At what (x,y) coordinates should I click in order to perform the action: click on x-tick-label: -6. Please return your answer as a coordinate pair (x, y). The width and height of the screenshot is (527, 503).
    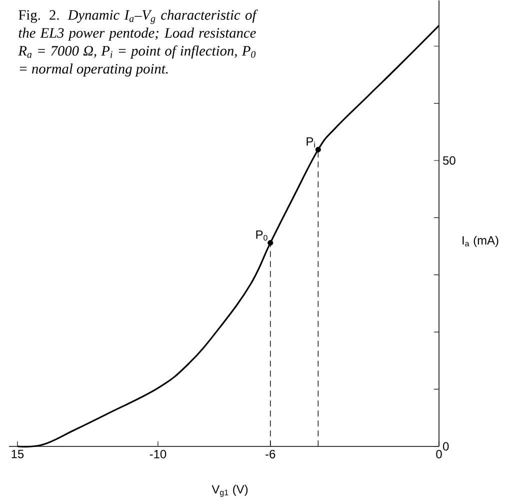
    Looking at the image, I should click on (271, 454).